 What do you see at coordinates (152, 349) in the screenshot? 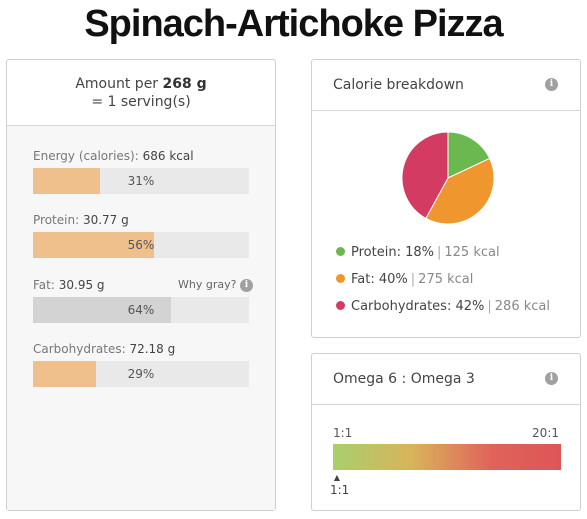
I see `nutrient-value: 72.18 g` at bounding box center [152, 349].